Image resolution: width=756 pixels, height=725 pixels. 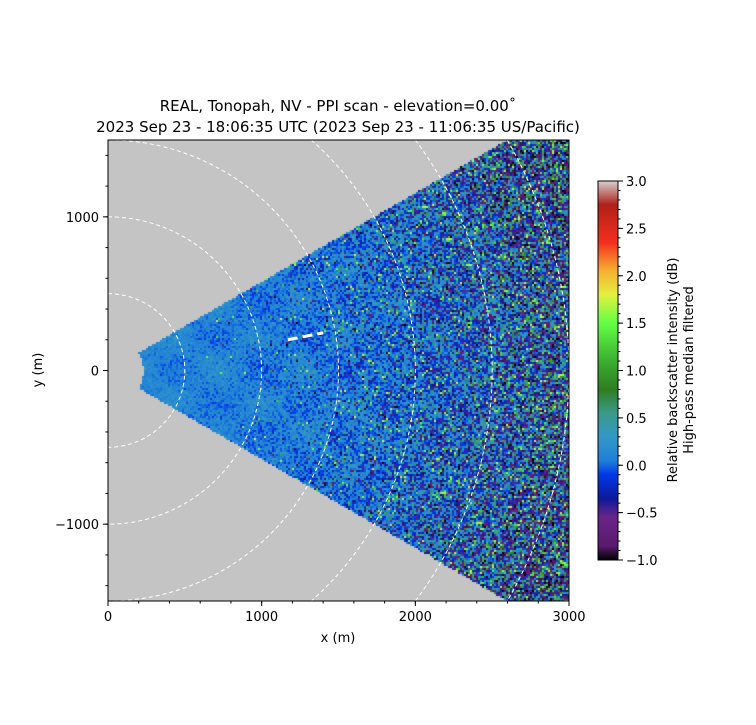 I want to click on y-ticks: −1000 0 1000, so click(x=81, y=370).